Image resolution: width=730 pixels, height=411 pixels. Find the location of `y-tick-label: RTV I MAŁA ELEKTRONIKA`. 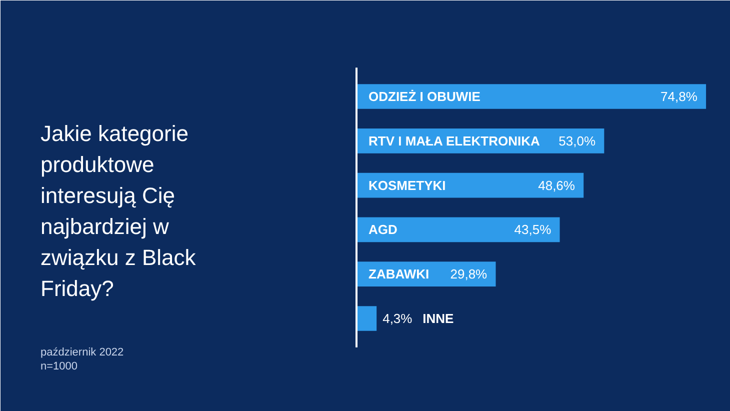

y-tick-label: RTV I MAŁA ELEKTRONIKA is located at coordinates (454, 140).